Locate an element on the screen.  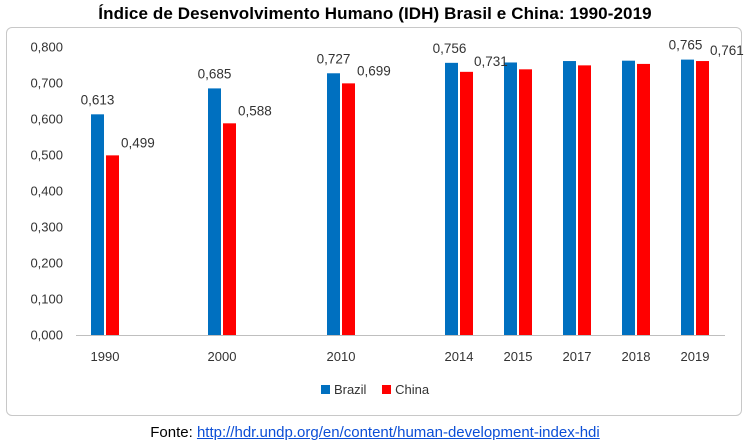
data-label-brazil-2014: 0,756 is located at coordinates (450, 48).